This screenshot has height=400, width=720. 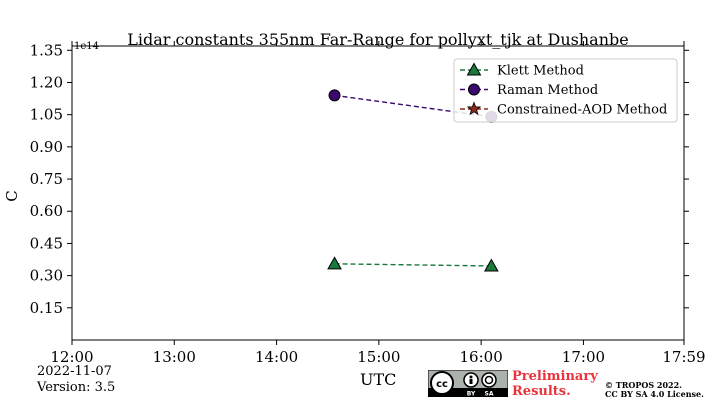 What do you see at coordinates (276, 357) in the screenshot?
I see `x-tick-label: 14:00` at bounding box center [276, 357].